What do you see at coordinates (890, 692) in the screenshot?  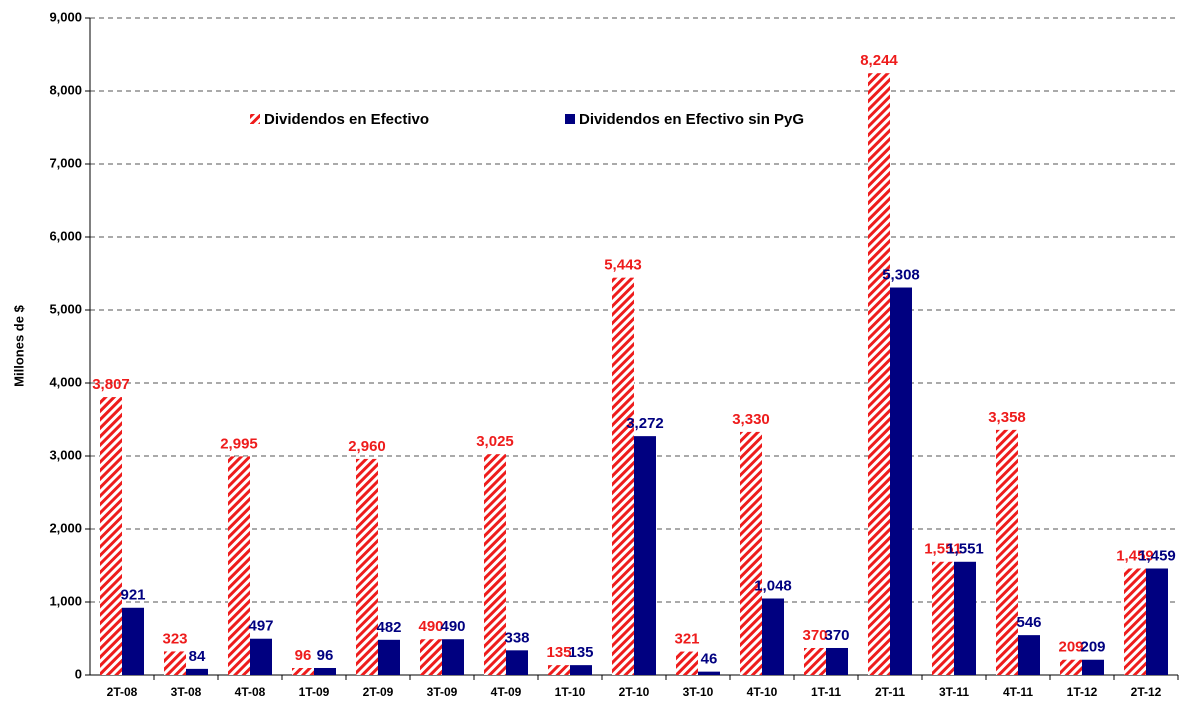 I see `x-tick-label: 2T-11` at bounding box center [890, 692].